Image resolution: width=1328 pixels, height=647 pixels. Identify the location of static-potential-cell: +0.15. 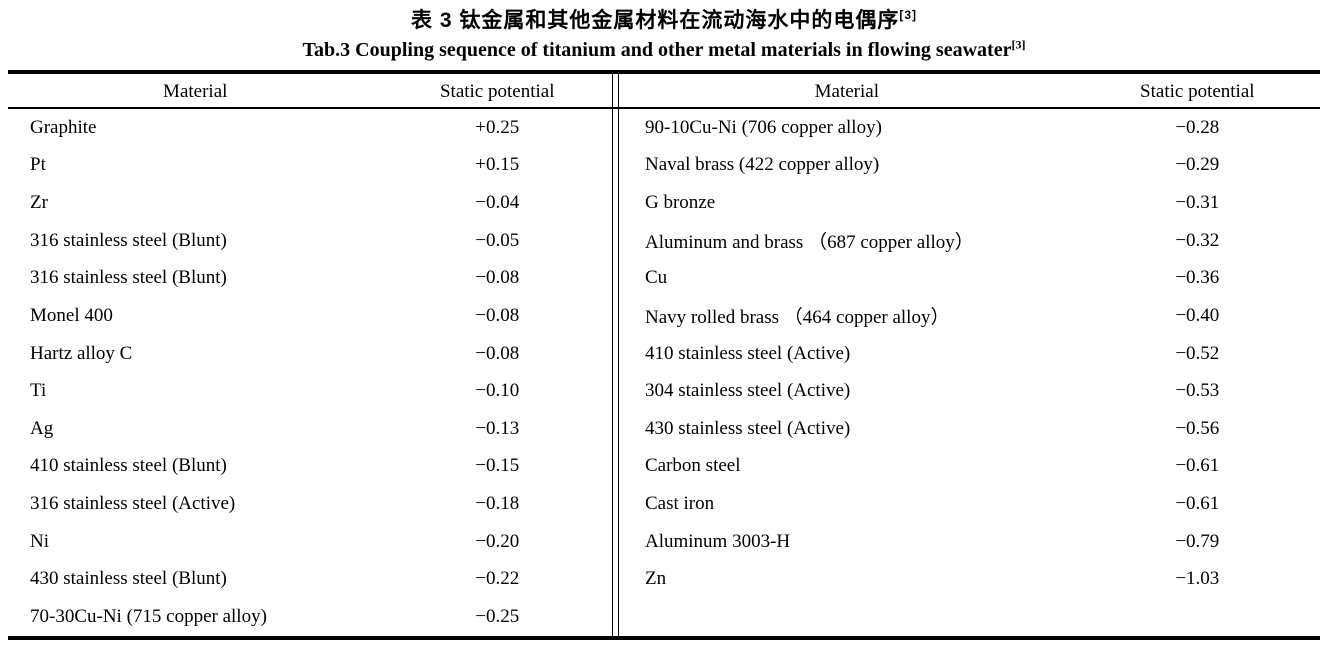
(497, 165).